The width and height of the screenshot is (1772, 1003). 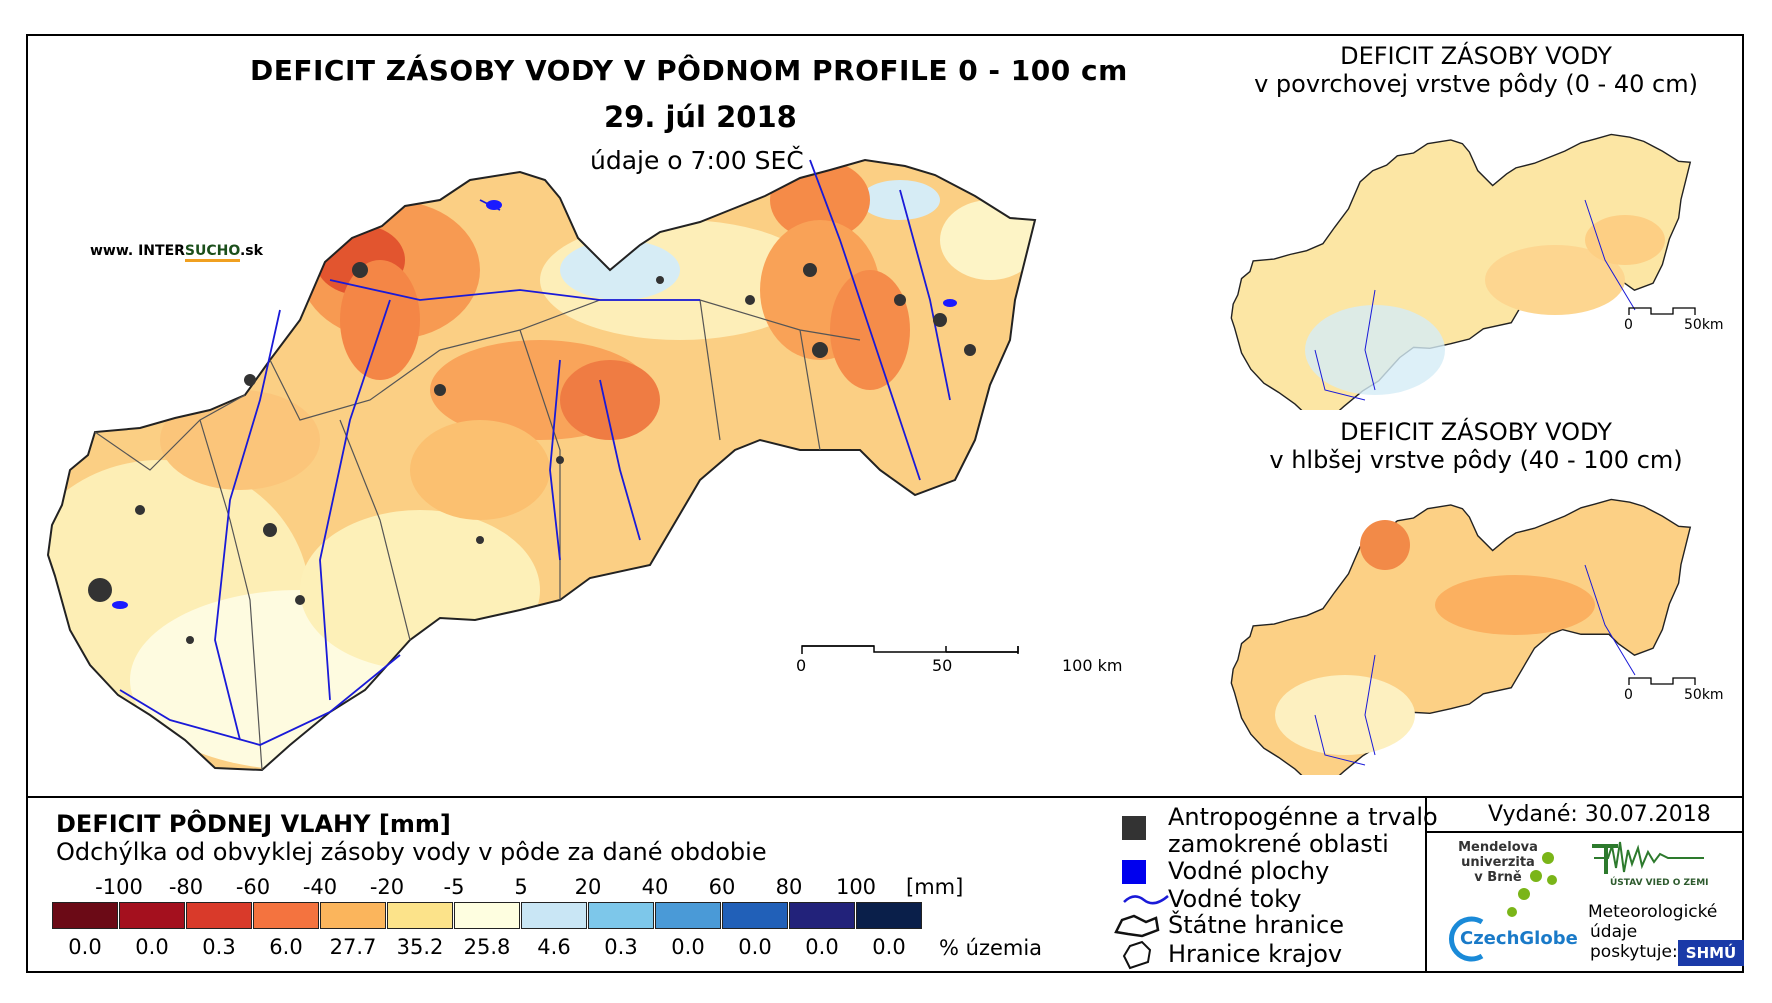 What do you see at coordinates (1278, 844) in the screenshot?
I see `key-urban-line: zamokrené oblasti` at bounding box center [1278, 844].